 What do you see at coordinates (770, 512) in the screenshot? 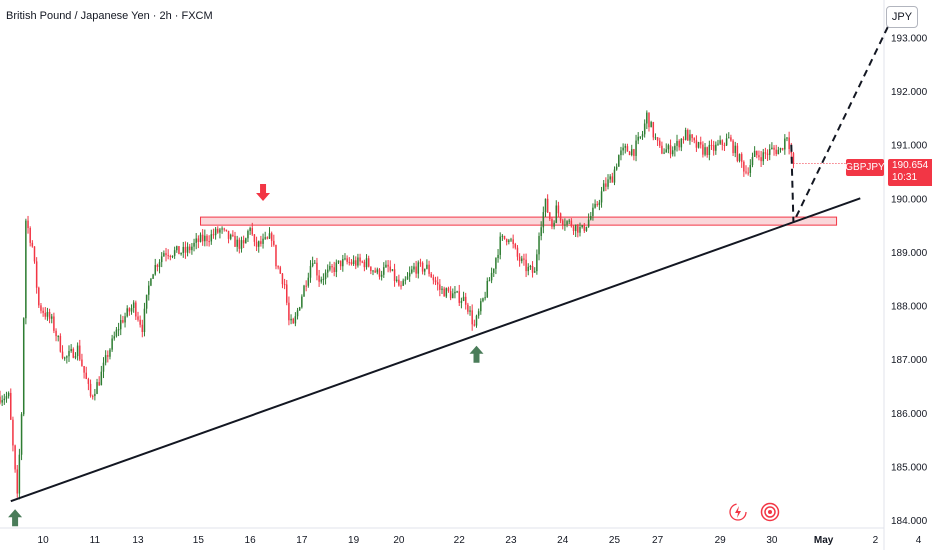
I see `target-icon` at bounding box center [770, 512].